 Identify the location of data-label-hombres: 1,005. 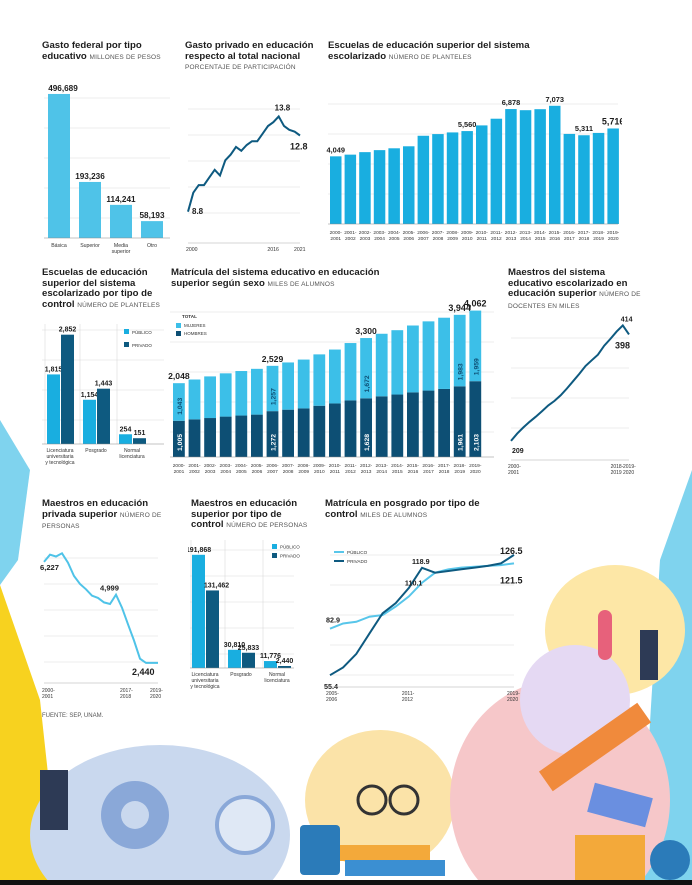
(180, 442).